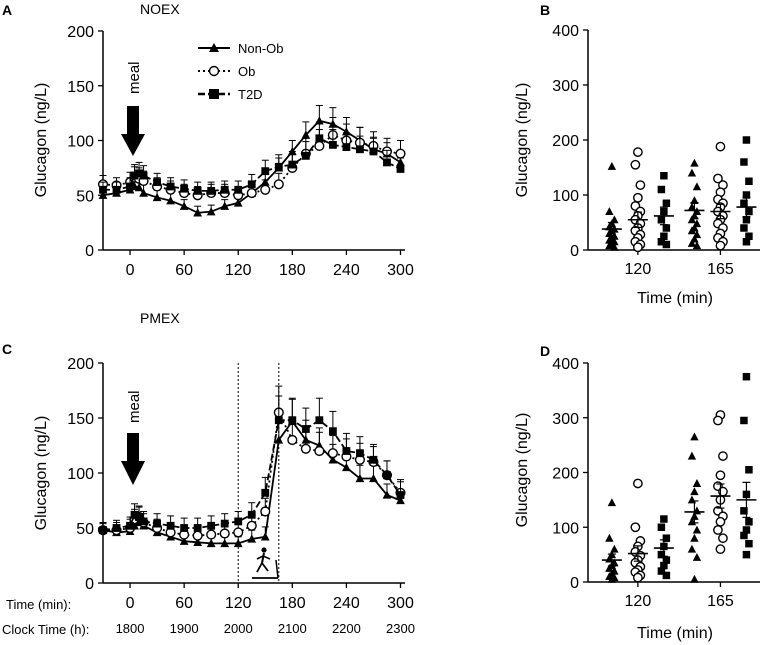  Describe the element at coordinates (675, 633) in the screenshot. I see `panel-d-xlabel: Time (min)` at that location.